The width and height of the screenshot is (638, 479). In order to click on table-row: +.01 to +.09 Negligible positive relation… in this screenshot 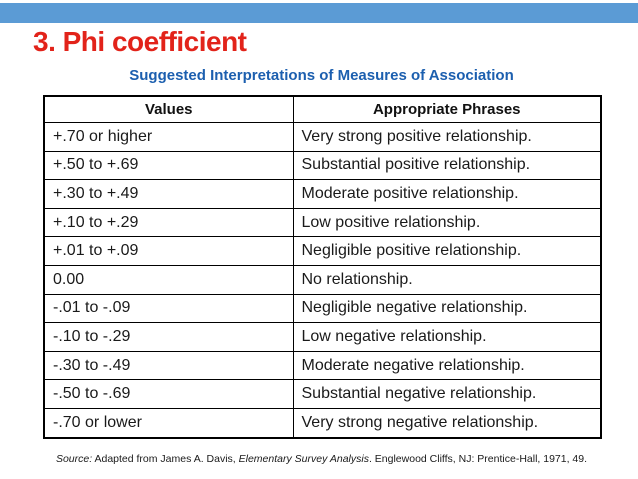, I will do `click(322, 251)`.